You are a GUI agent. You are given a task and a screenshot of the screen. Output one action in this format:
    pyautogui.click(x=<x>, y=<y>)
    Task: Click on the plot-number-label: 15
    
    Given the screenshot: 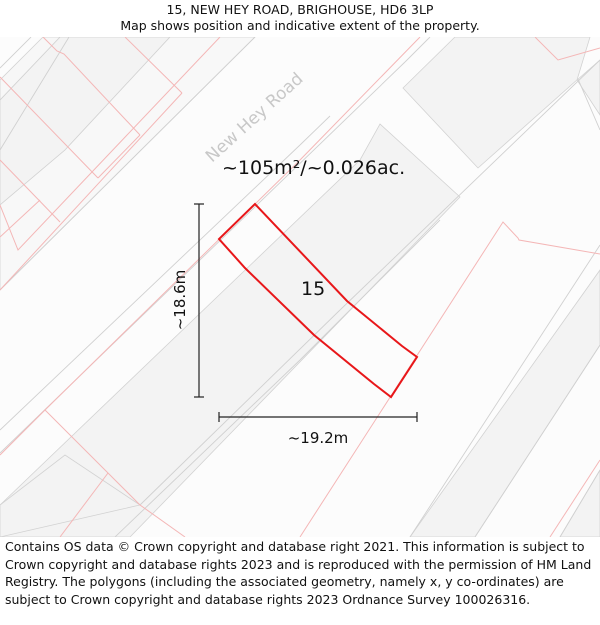 What is the action you would take?
    pyautogui.click(x=313, y=289)
    